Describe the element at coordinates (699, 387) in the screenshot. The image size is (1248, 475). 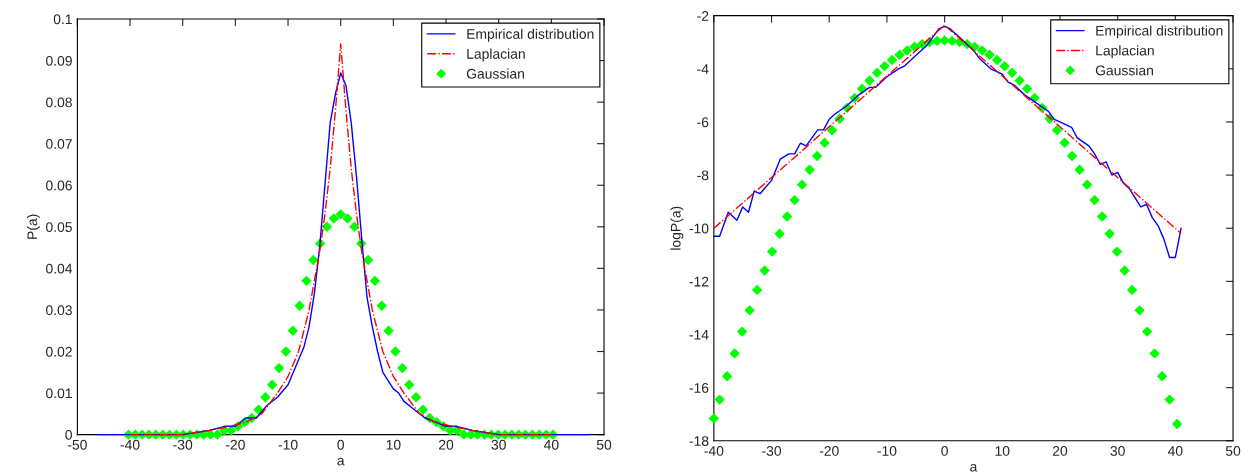
I see `y-tick-label: -16` at that location.